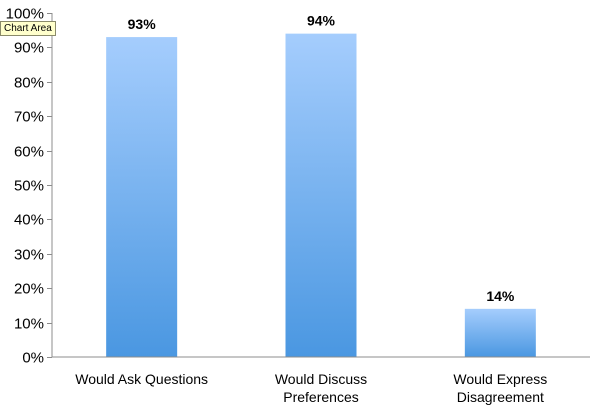 This screenshot has width=594, height=407. I want to click on y-tick-label: 40%, so click(29, 220).